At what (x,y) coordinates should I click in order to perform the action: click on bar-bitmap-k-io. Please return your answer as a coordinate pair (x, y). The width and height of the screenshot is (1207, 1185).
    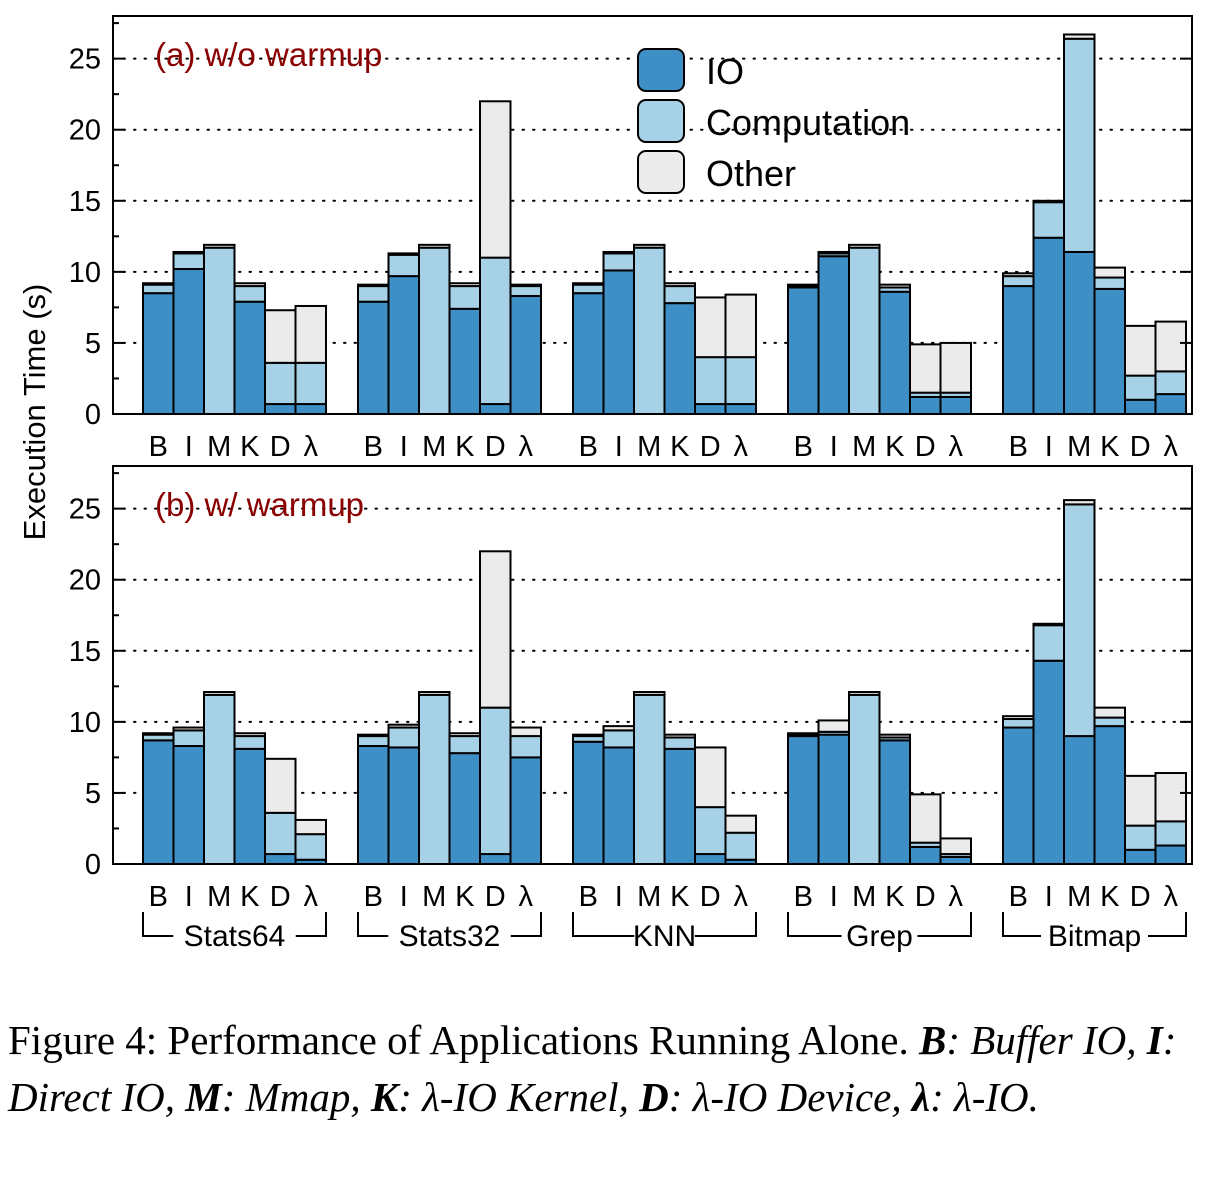
    Looking at the image, I should click on (1109, 795).